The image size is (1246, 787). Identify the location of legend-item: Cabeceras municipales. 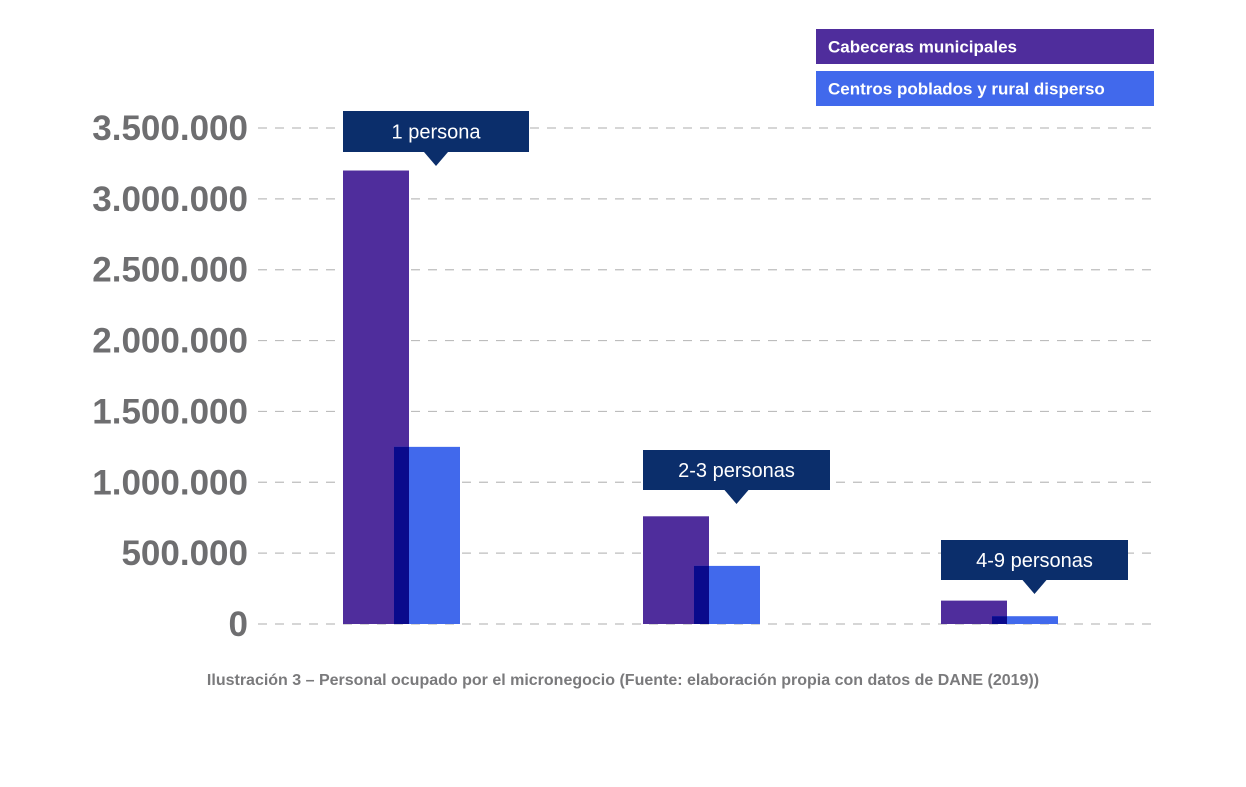
(985, 46).